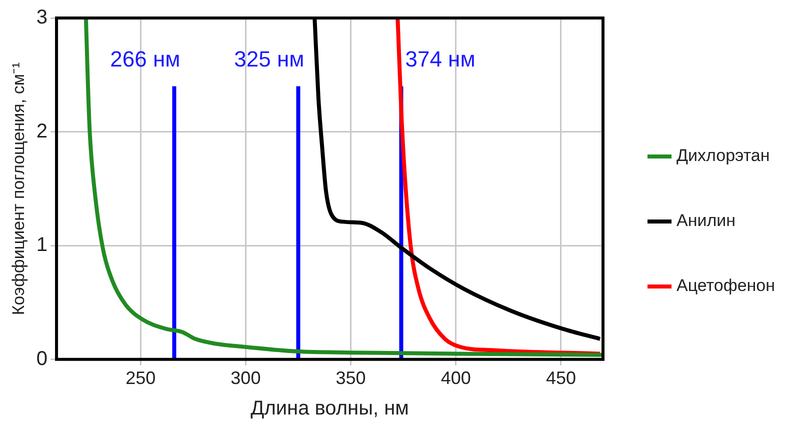  What do you see at coordinates (440, 59) in the screenshot?
I see `annotation: 374 нм` at bounding box center [440, 59].